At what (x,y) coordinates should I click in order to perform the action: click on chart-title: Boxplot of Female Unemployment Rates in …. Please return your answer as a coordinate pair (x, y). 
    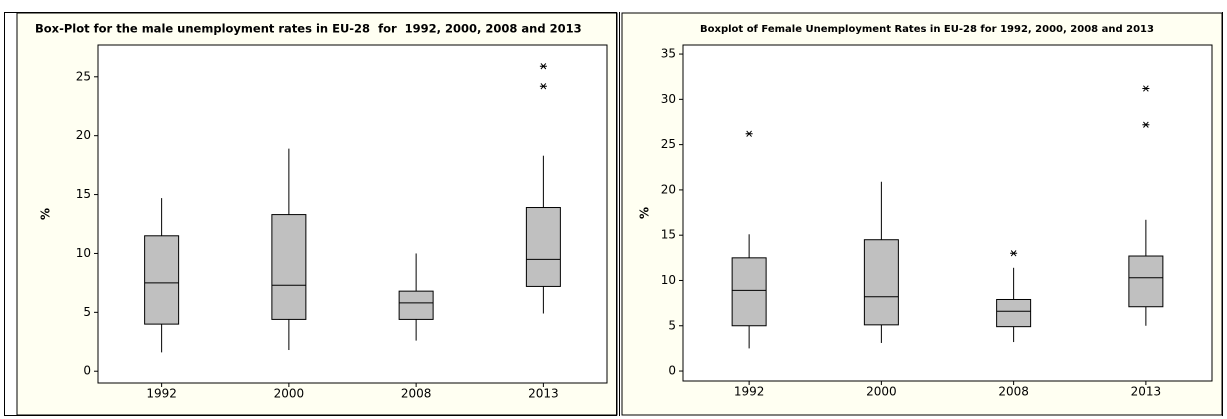
    Looking at the image, I should click on (927, 29).